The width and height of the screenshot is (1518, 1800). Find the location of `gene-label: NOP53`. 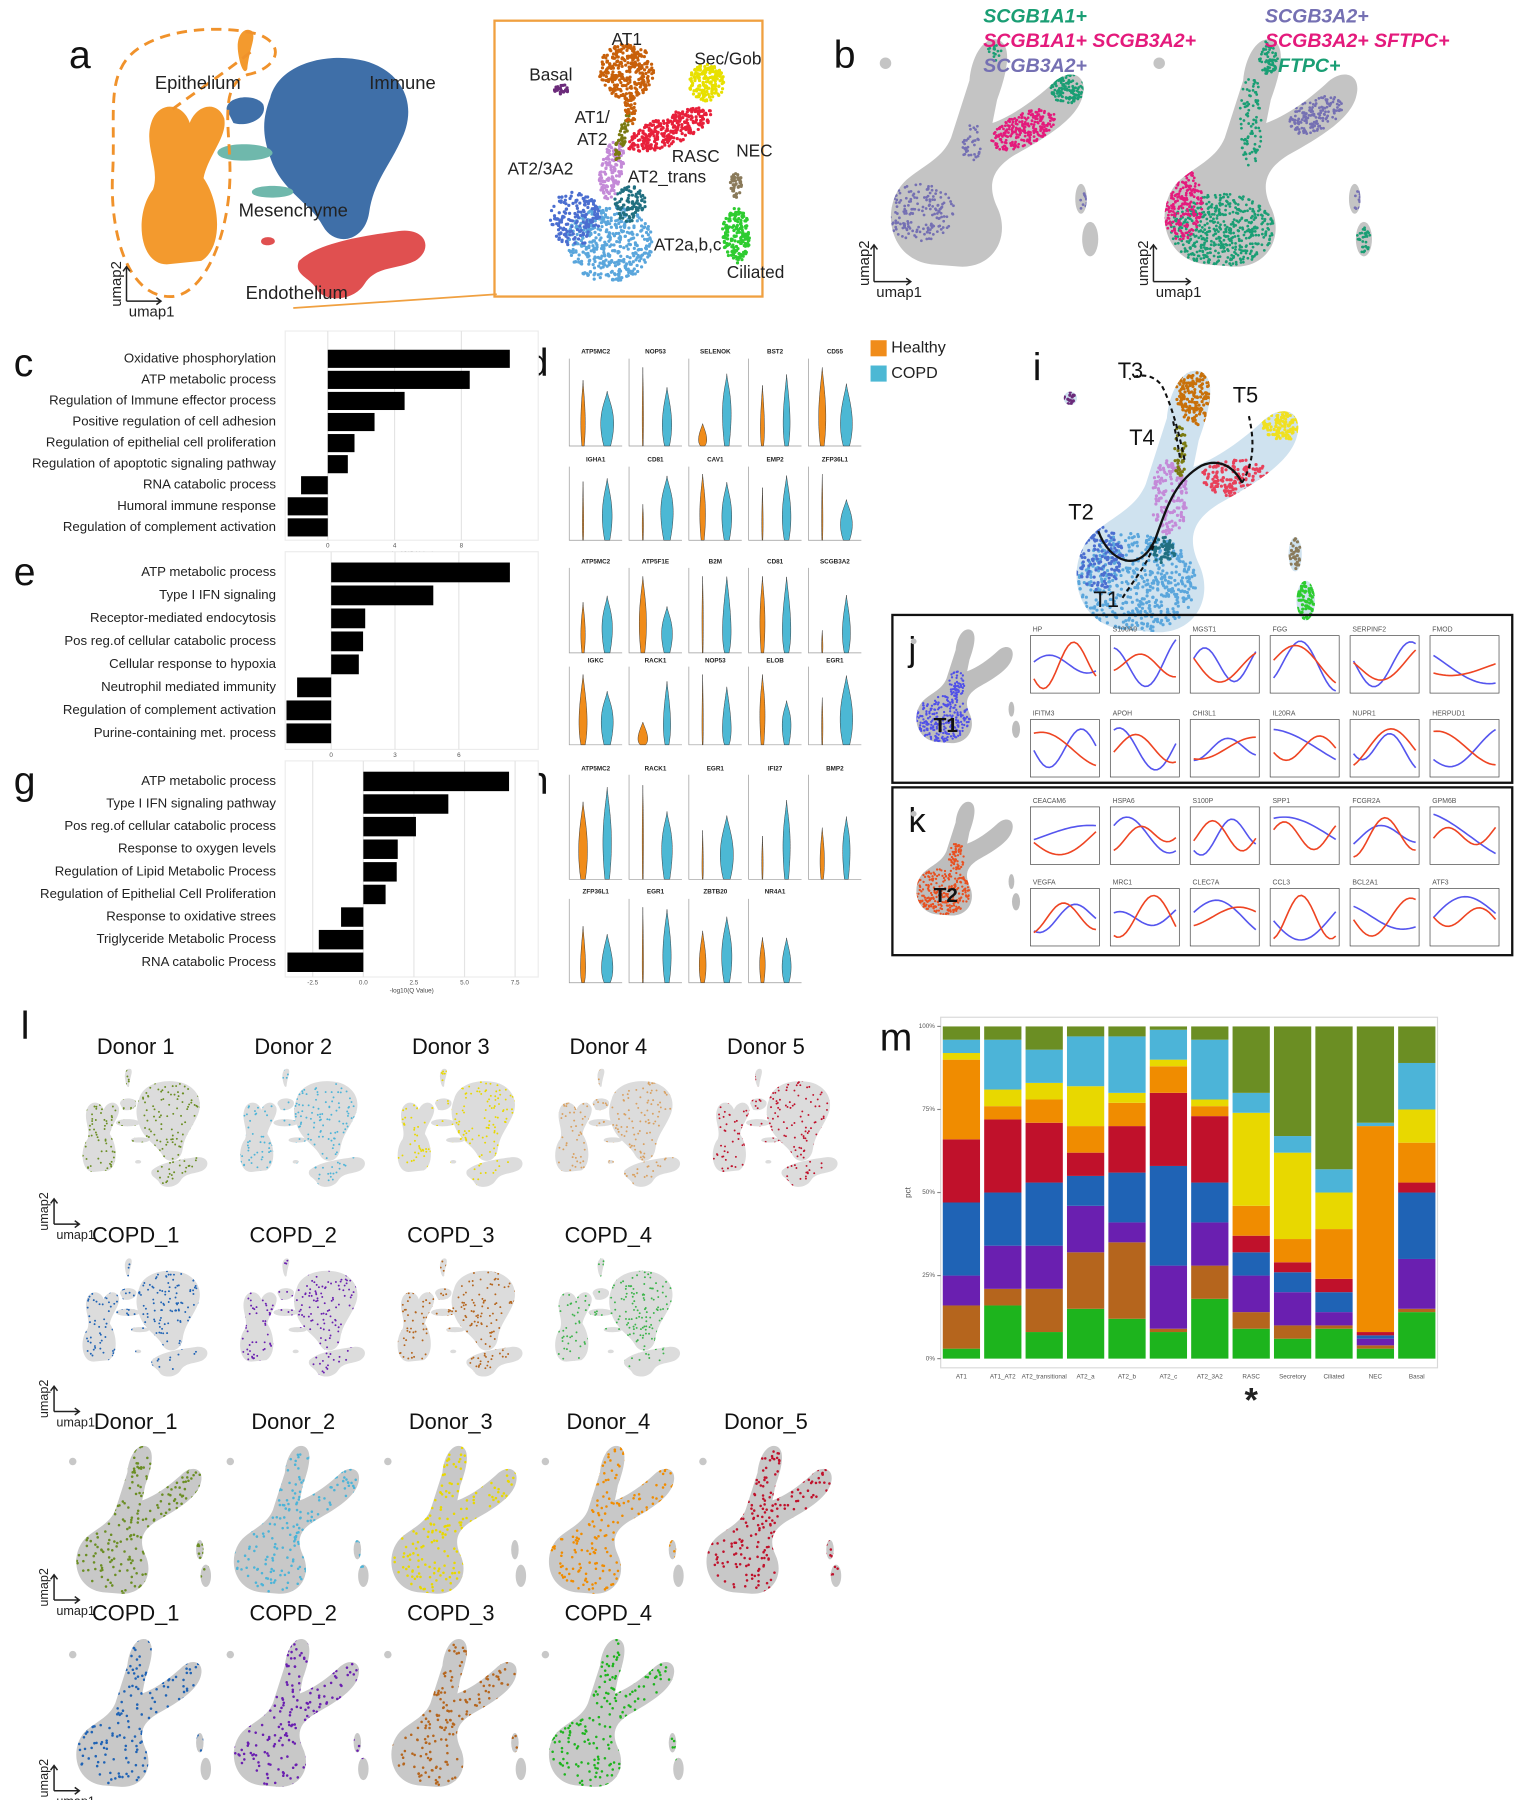

gene-label: NOP53 is located at coordinates (715, 661).